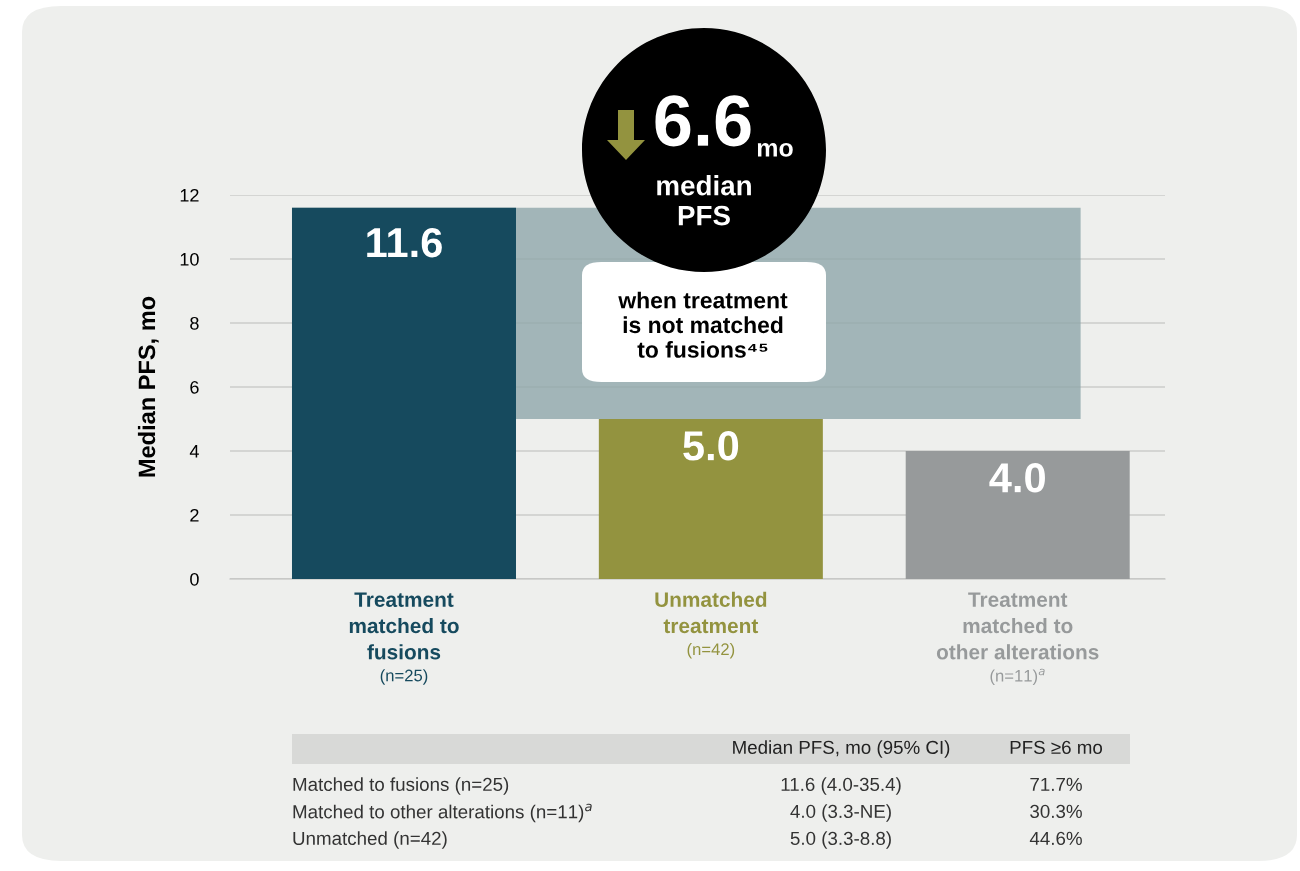 Image resolution: width=1300 pixels, height=871 pixels. What do you see at coordinates (711, 625) in the screenshot?
I see `x-tick-label: Unmatched treatment (n=42)` at bounding box center [711, 625].